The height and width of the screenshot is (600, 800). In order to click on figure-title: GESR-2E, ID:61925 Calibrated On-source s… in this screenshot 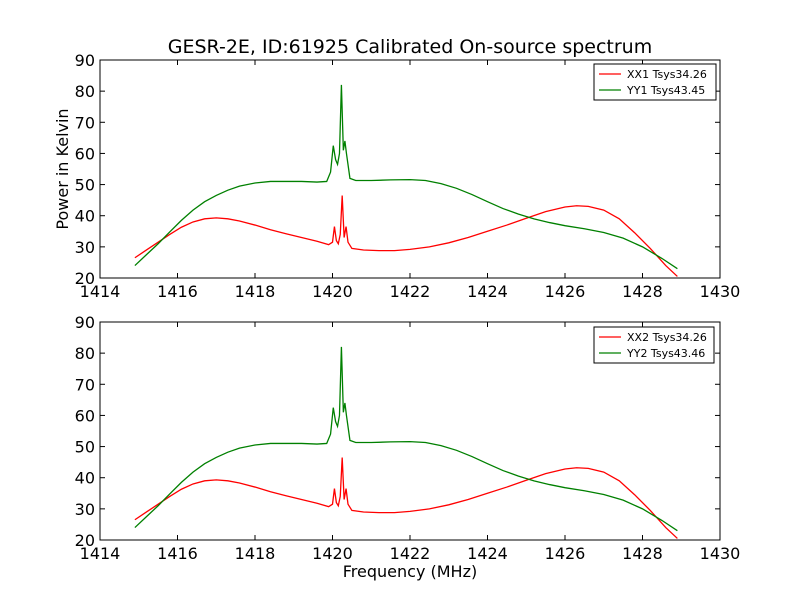, I will do `click(410, 47)`.